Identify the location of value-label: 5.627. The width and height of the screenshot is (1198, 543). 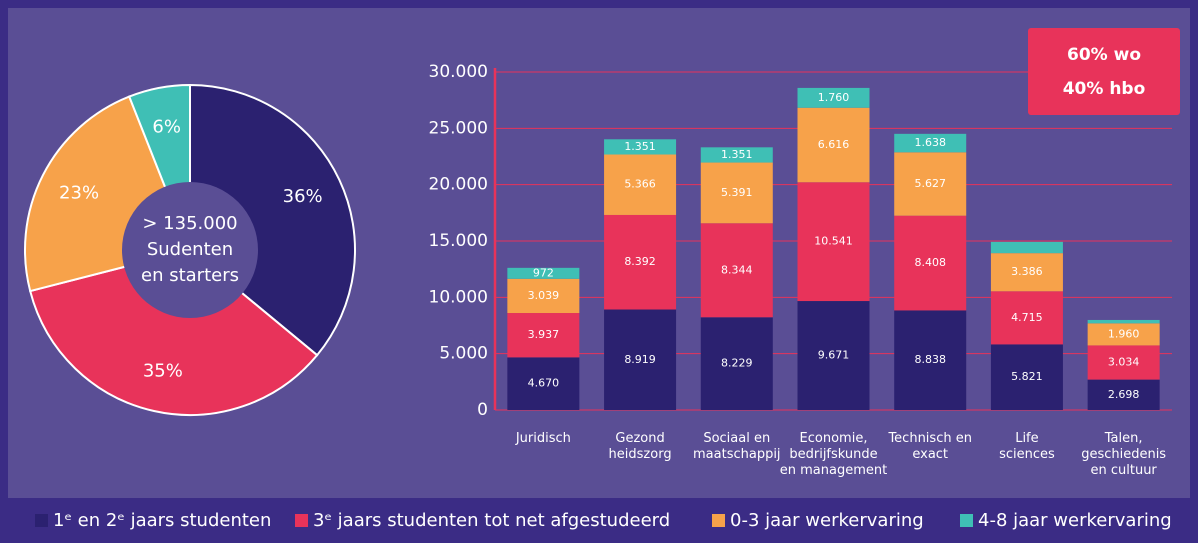
(930, 183).